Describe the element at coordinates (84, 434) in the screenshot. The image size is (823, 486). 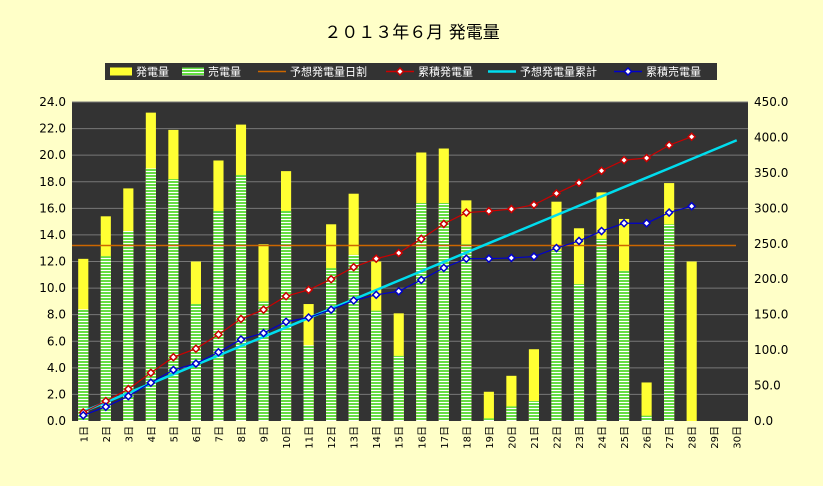
I see `x-tick-label: 1日` at that location.